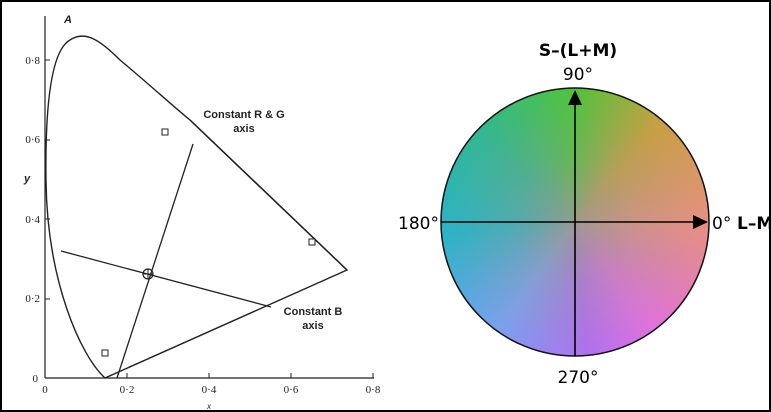 Image resolution: width=771 pixels, height=412 pixels. What do you see at coordinates (32, 220) in the screenshot?
I see `y-tick-label-0.4: 0·4` at bounding box center [32, 220].